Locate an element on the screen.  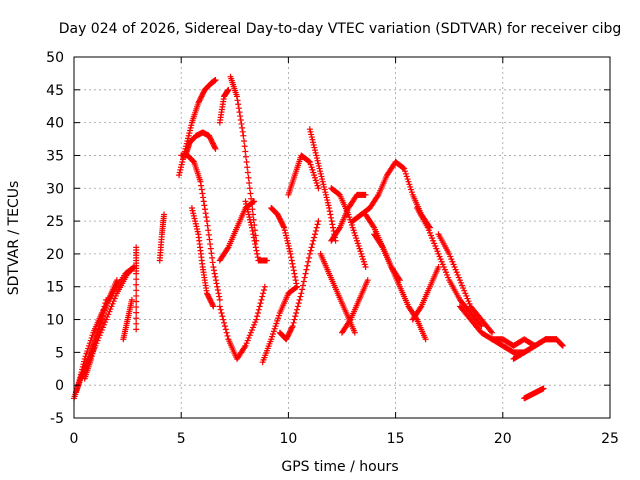
x-tick-label: 5 is located at coordinates (181, 439).